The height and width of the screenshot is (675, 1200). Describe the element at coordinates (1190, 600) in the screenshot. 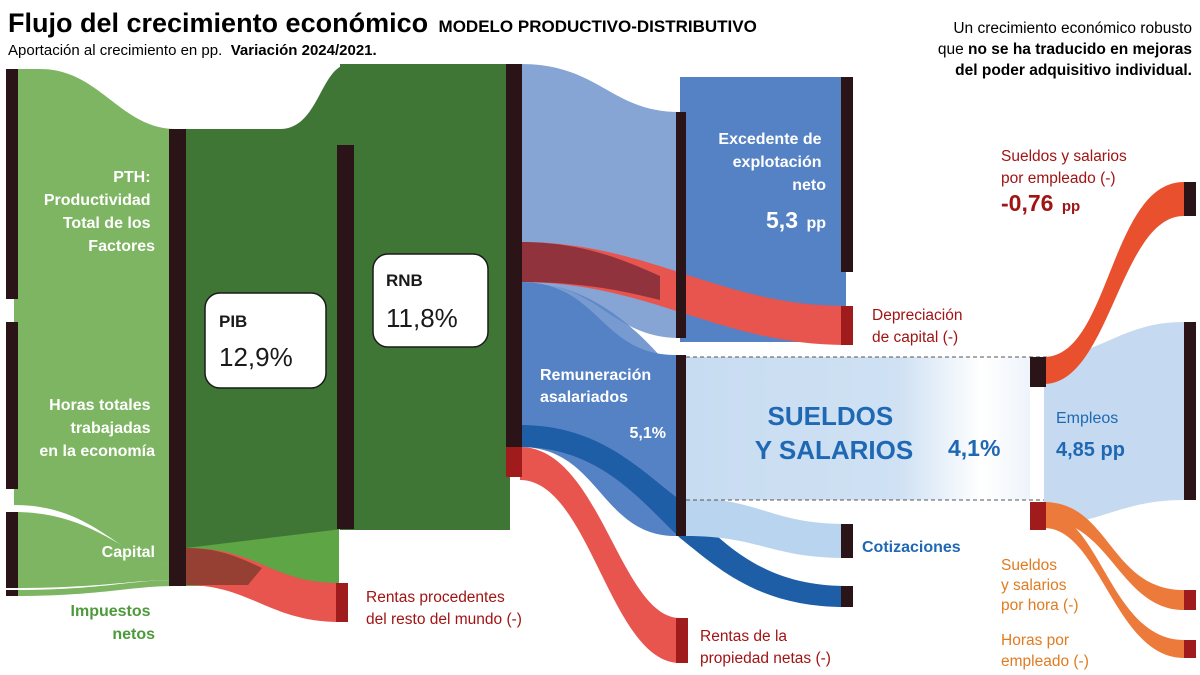

I see `bar-sueldos-hora` at that location.